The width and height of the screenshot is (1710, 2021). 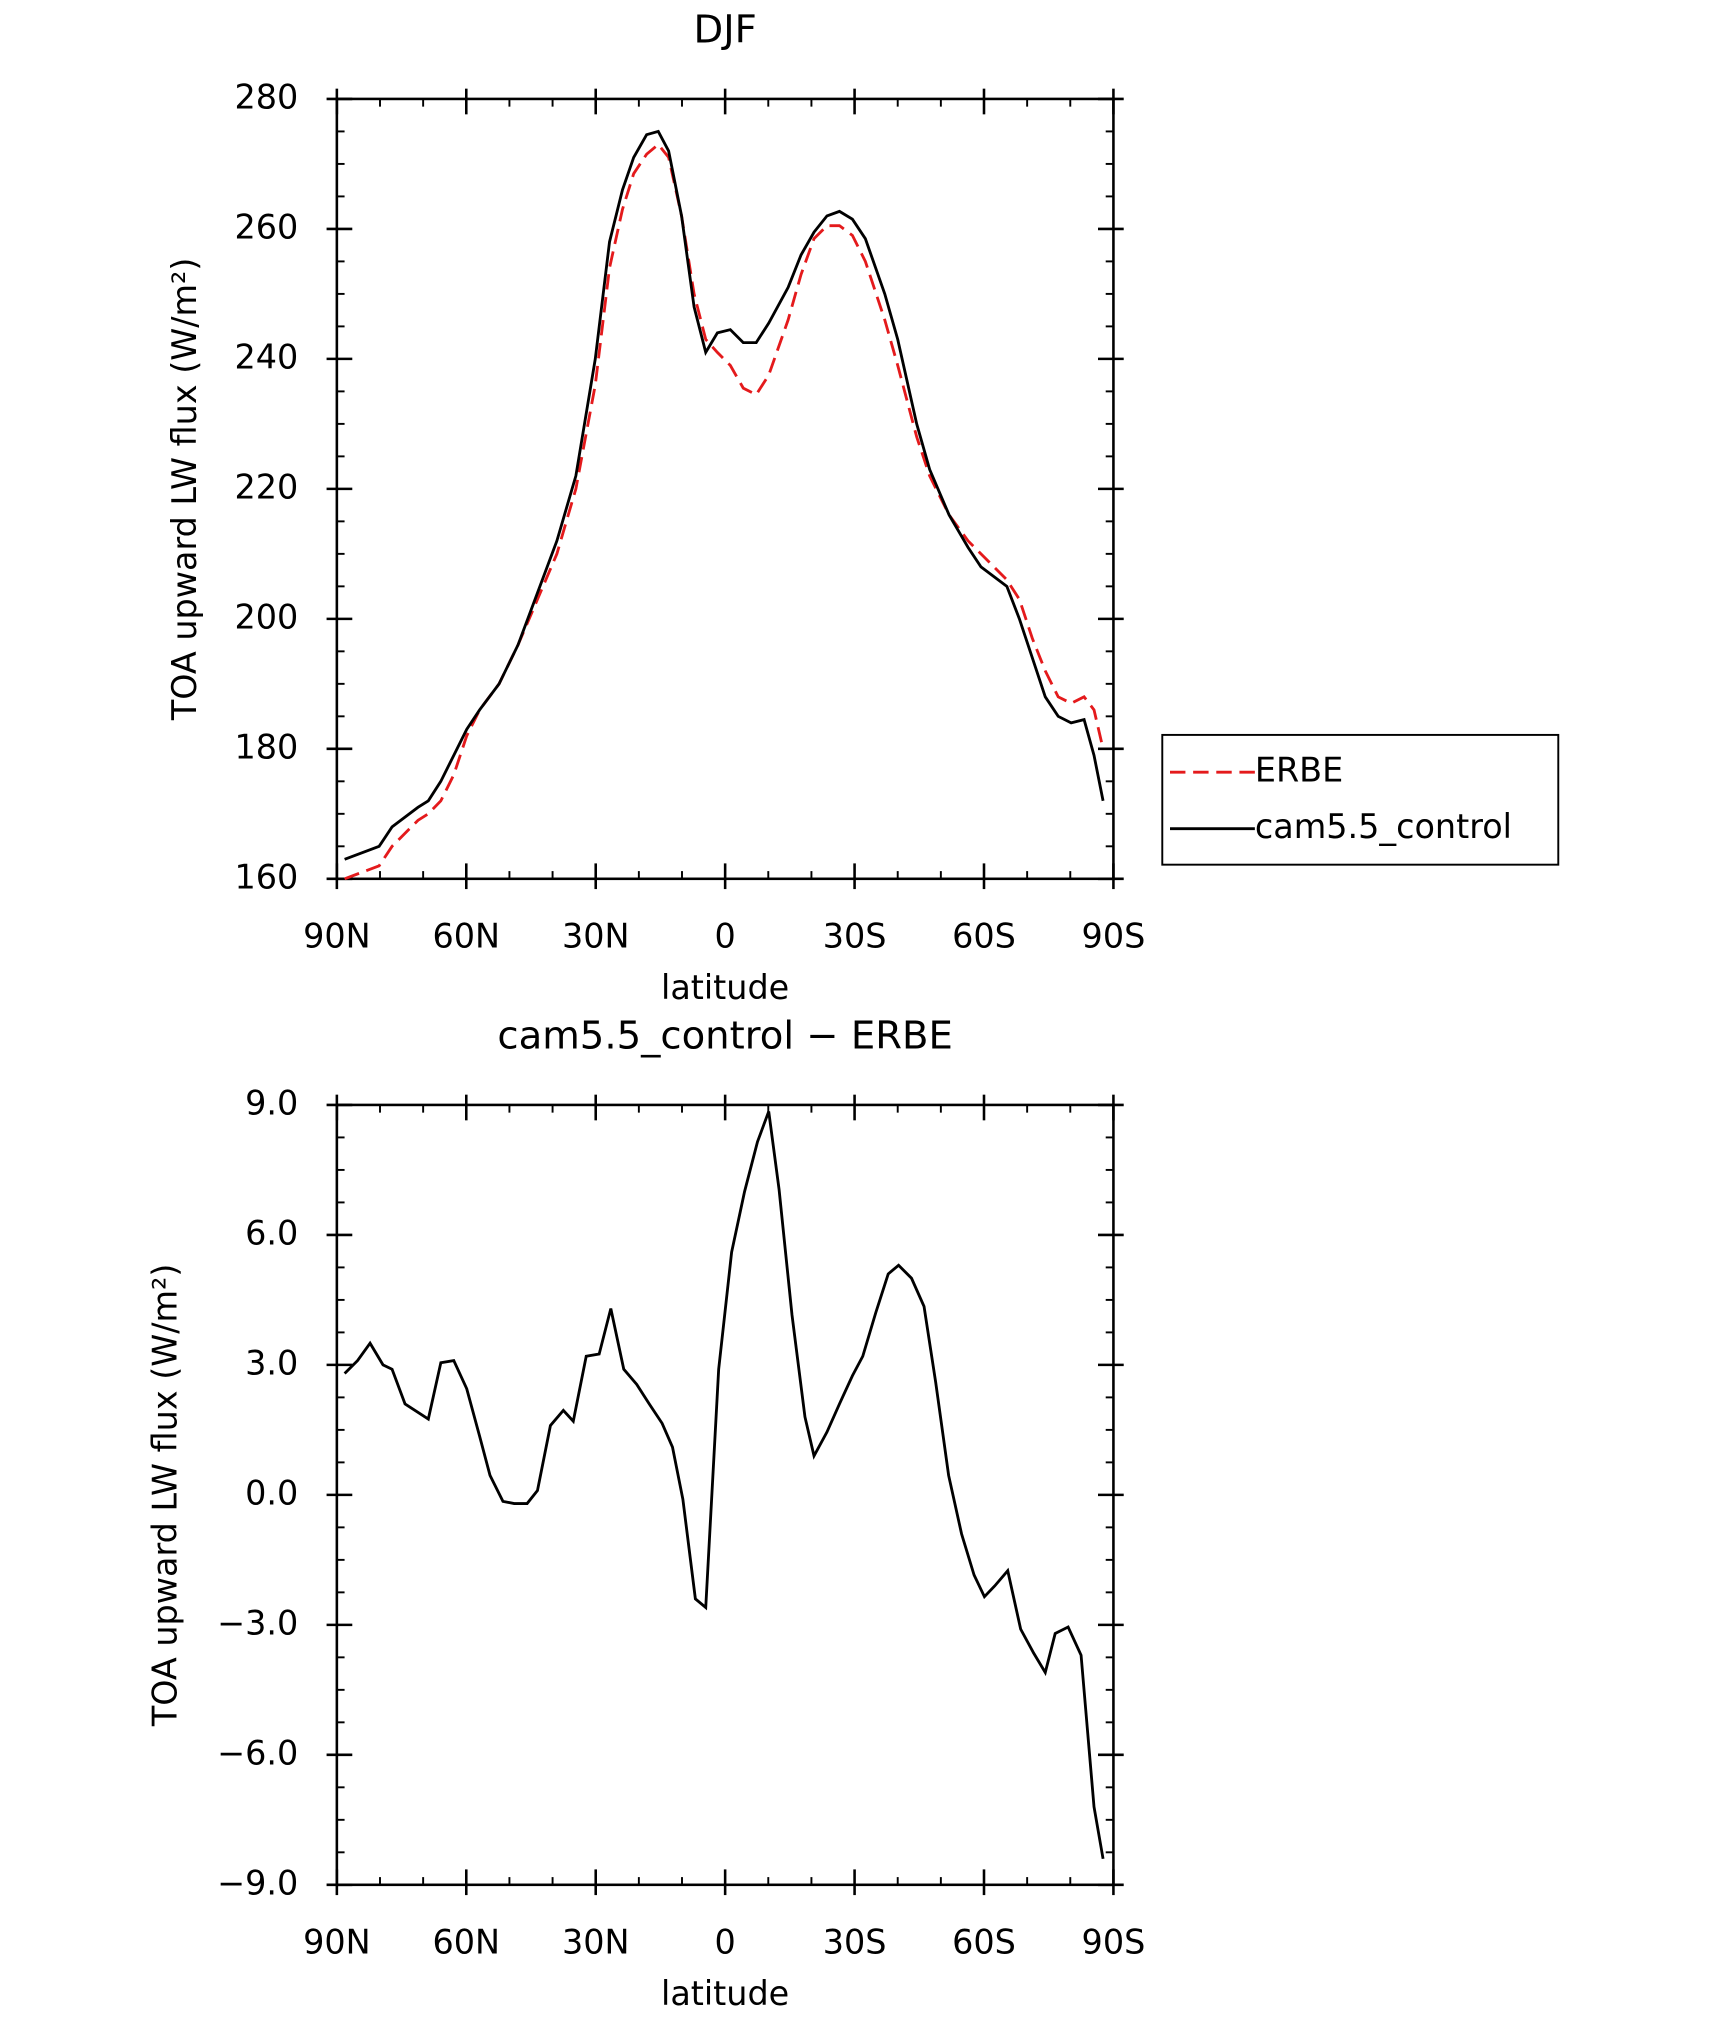 What do you see at coordinates (266, 356) in the screenshot?
I see `y-tick-label: 240` at bounding box center [266, 356].